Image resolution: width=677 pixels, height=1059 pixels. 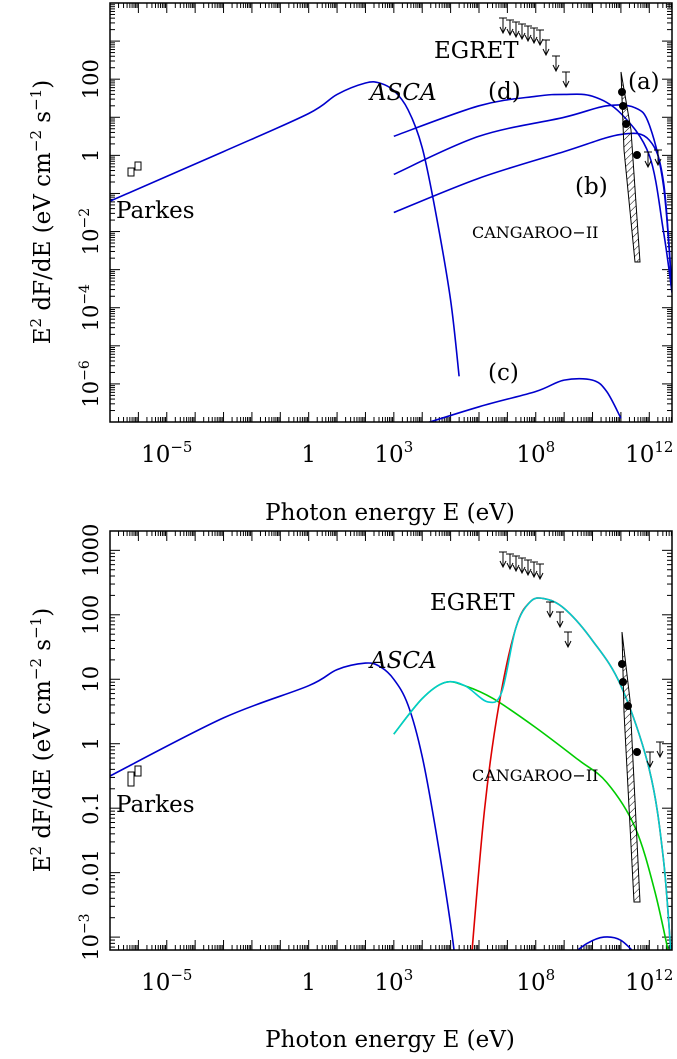 I want to click on y-tick-label: 0.01, so click(x=91, y=872).